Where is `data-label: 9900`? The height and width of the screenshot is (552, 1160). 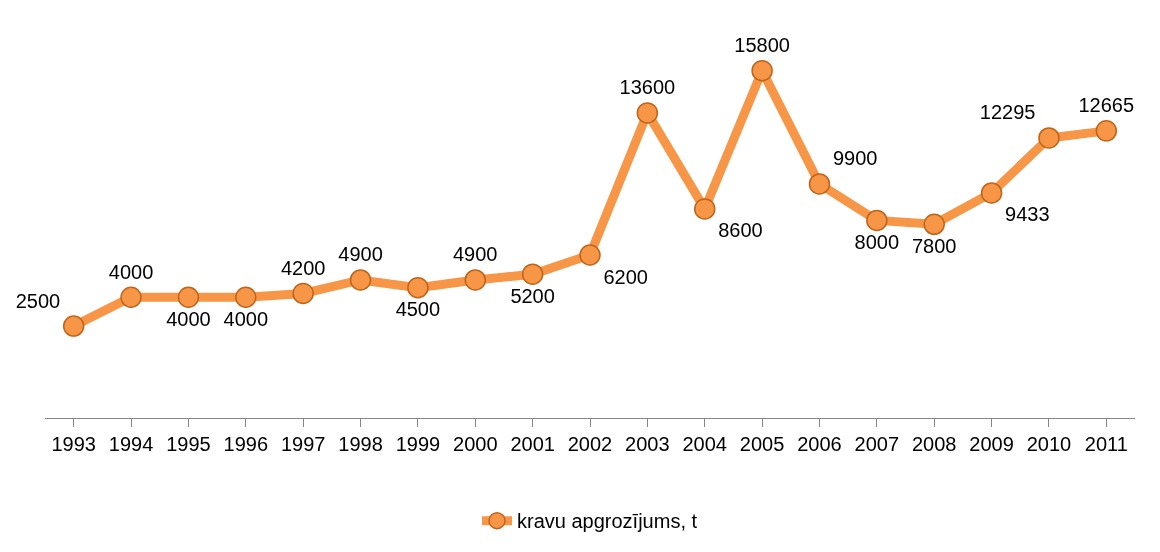
data-label: 9900 is located at coordinates (855, 158).